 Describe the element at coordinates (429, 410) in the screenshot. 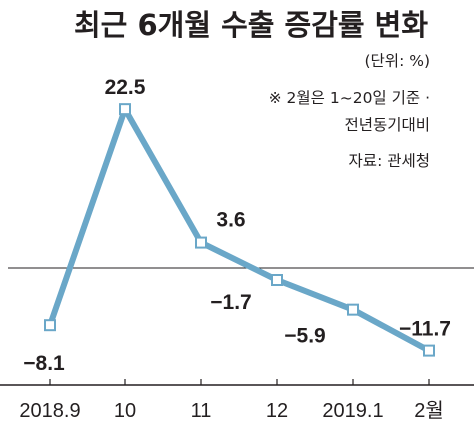

I see `x-tick-label: 2월` at that location.